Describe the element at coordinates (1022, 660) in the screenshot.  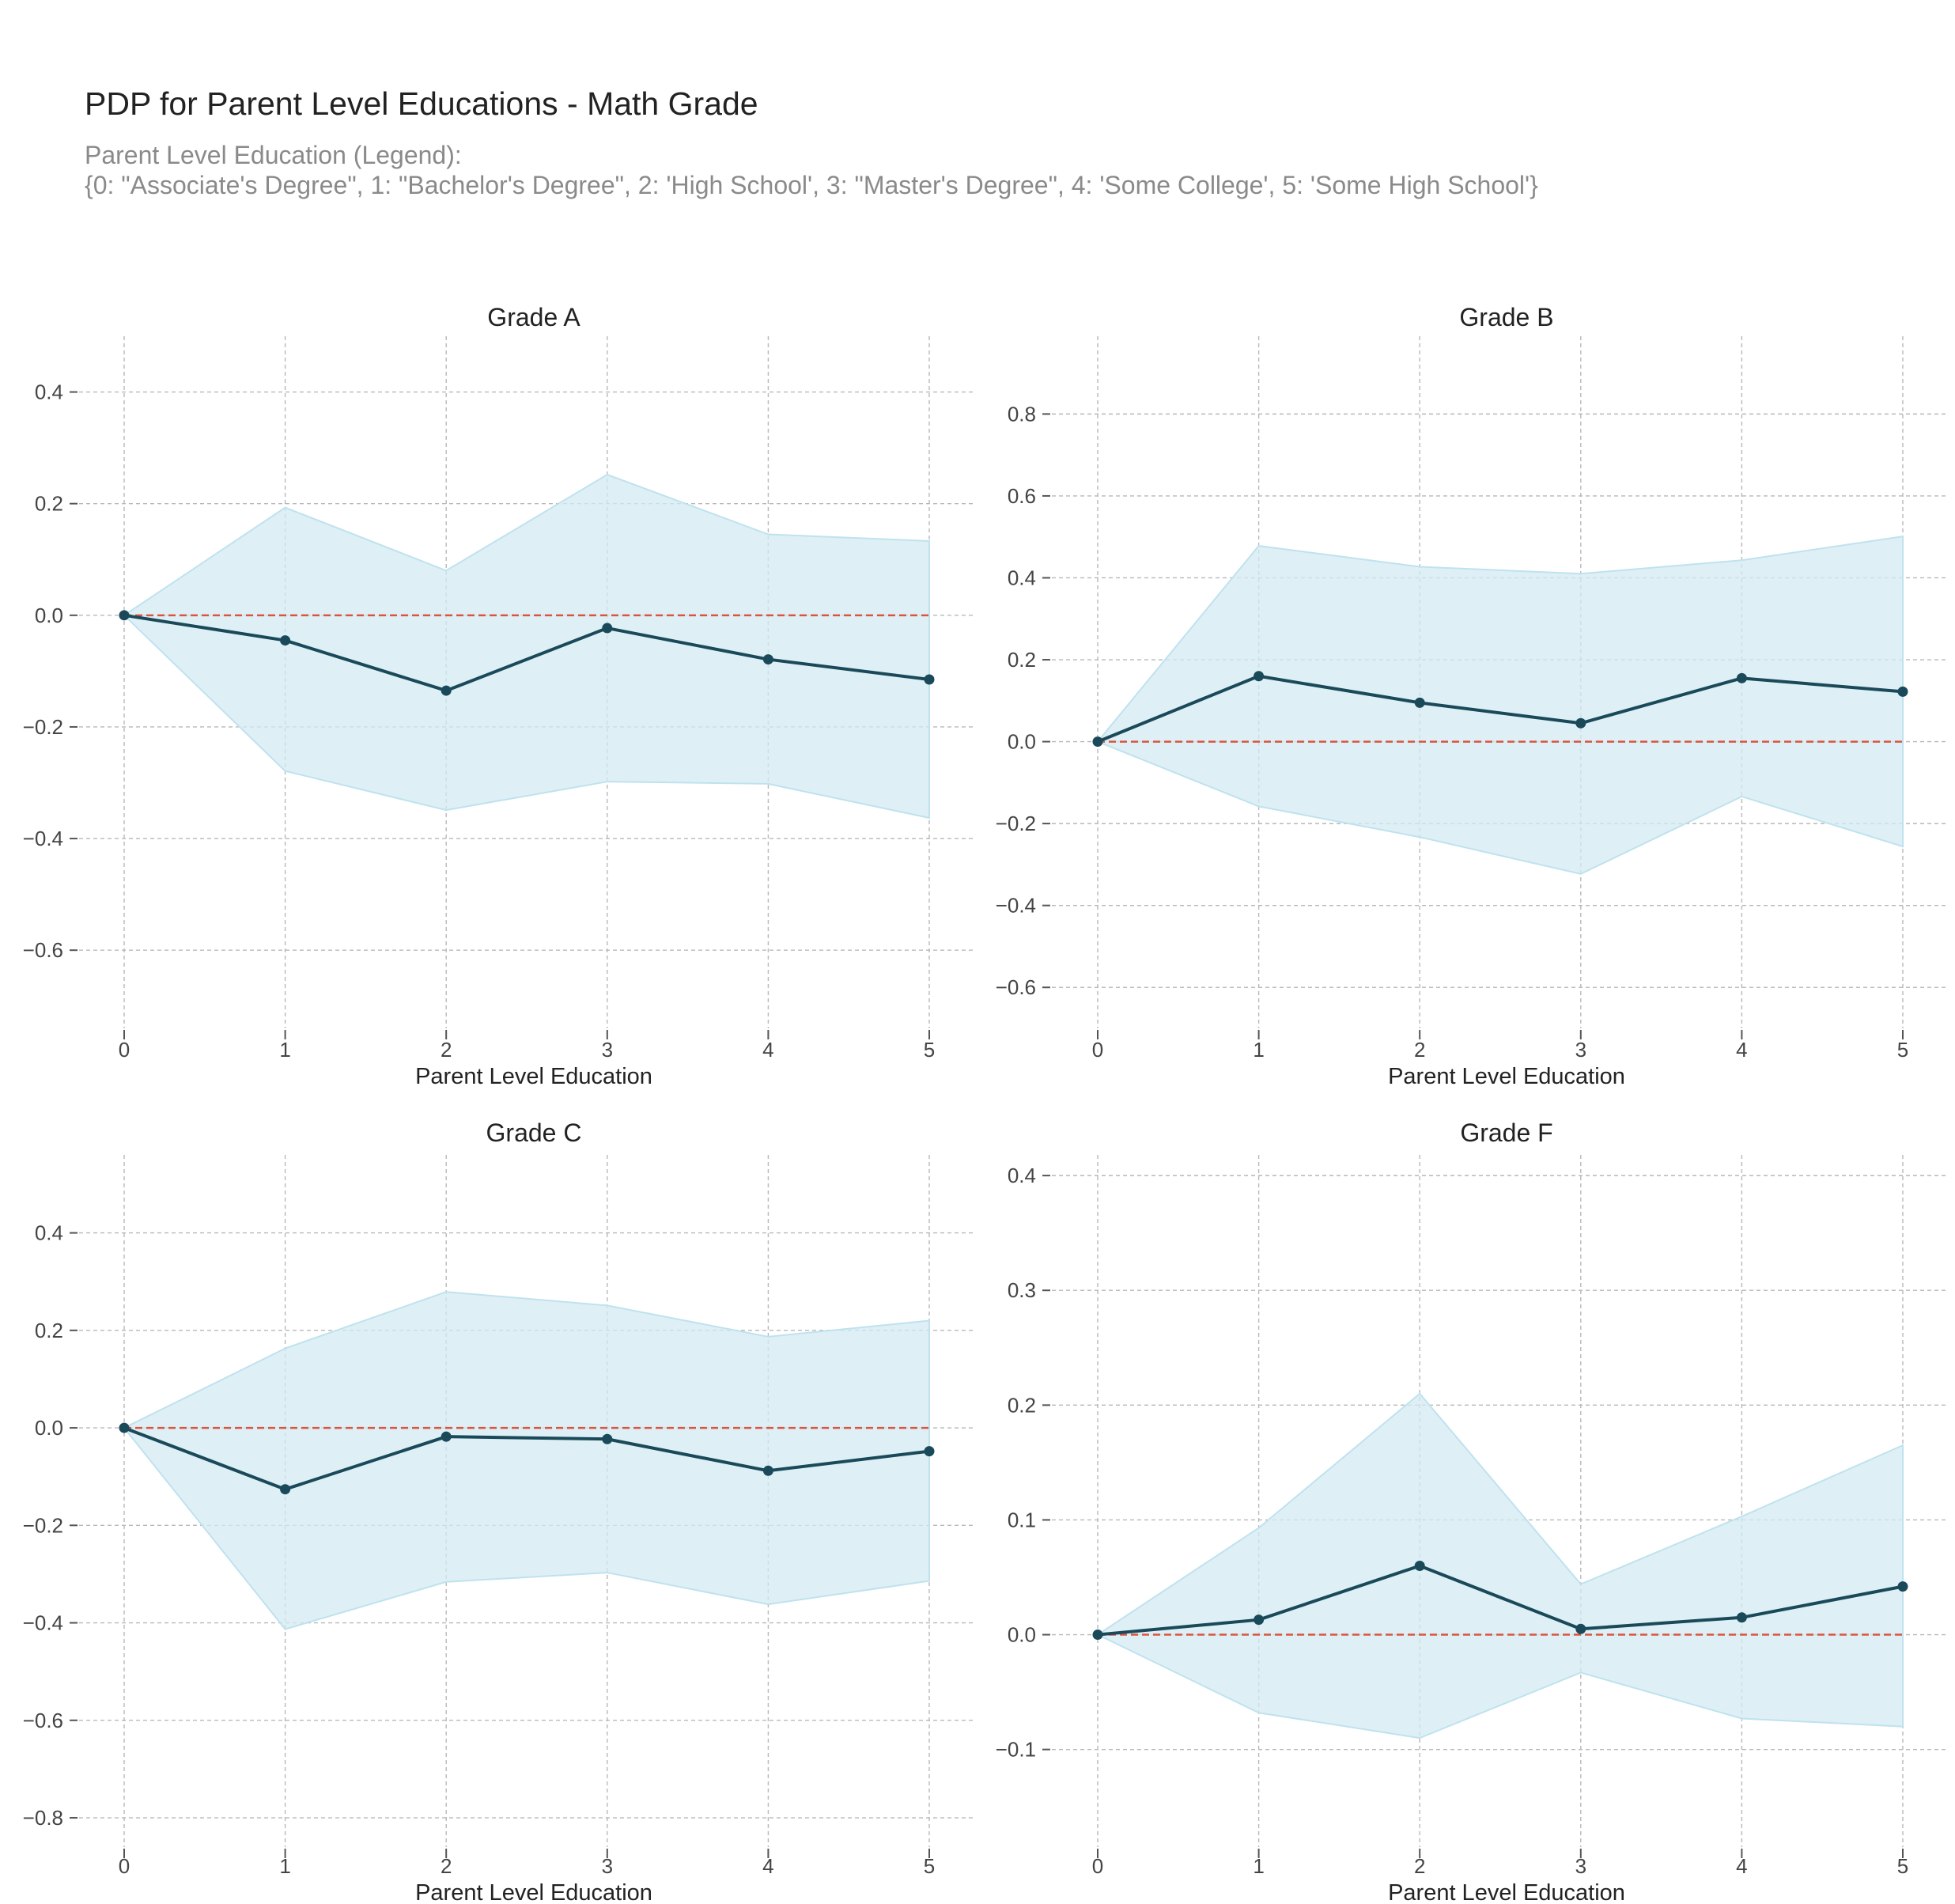
I see `grade-b-ytick-label: 0.2` at that location.